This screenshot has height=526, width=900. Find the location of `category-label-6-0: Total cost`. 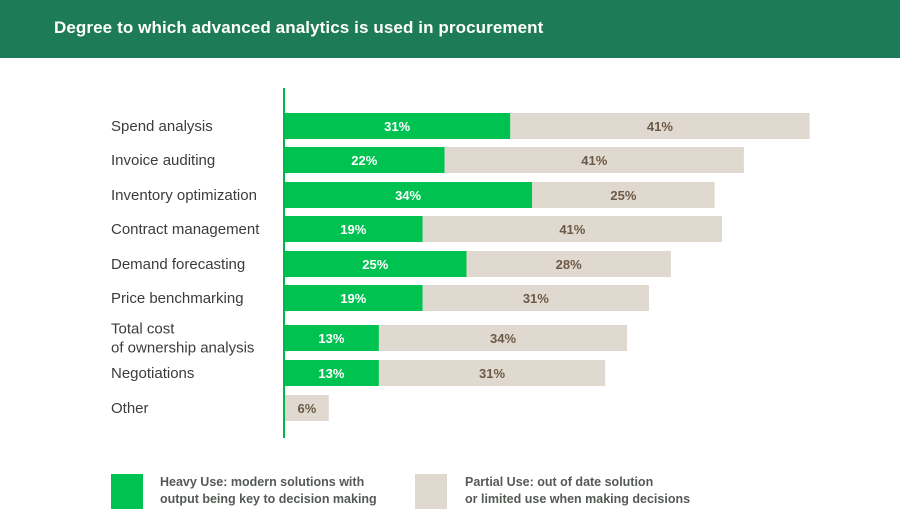

category-label-6-0: Total cost is located at coordinates (143, 329).